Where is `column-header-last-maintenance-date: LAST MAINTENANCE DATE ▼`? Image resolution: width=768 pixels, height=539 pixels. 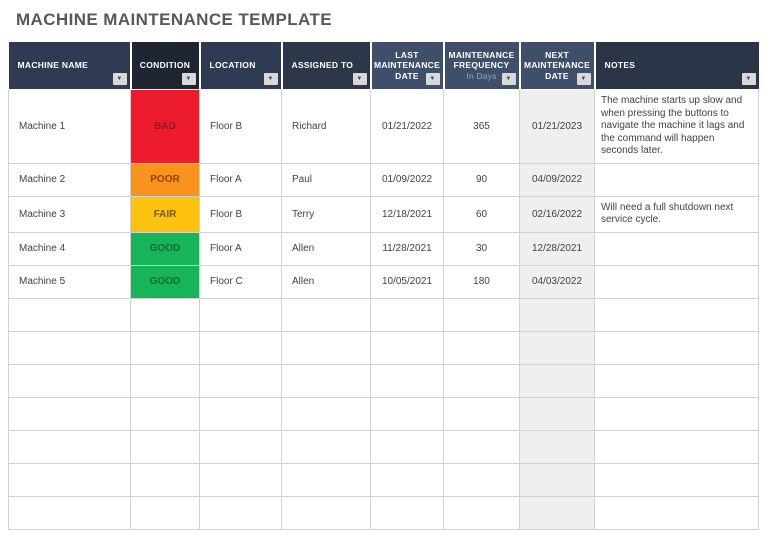 column-header-last-maintenance-date: LAST MAINTENANCE DATE ▼ is located at coordinates (407, 66).